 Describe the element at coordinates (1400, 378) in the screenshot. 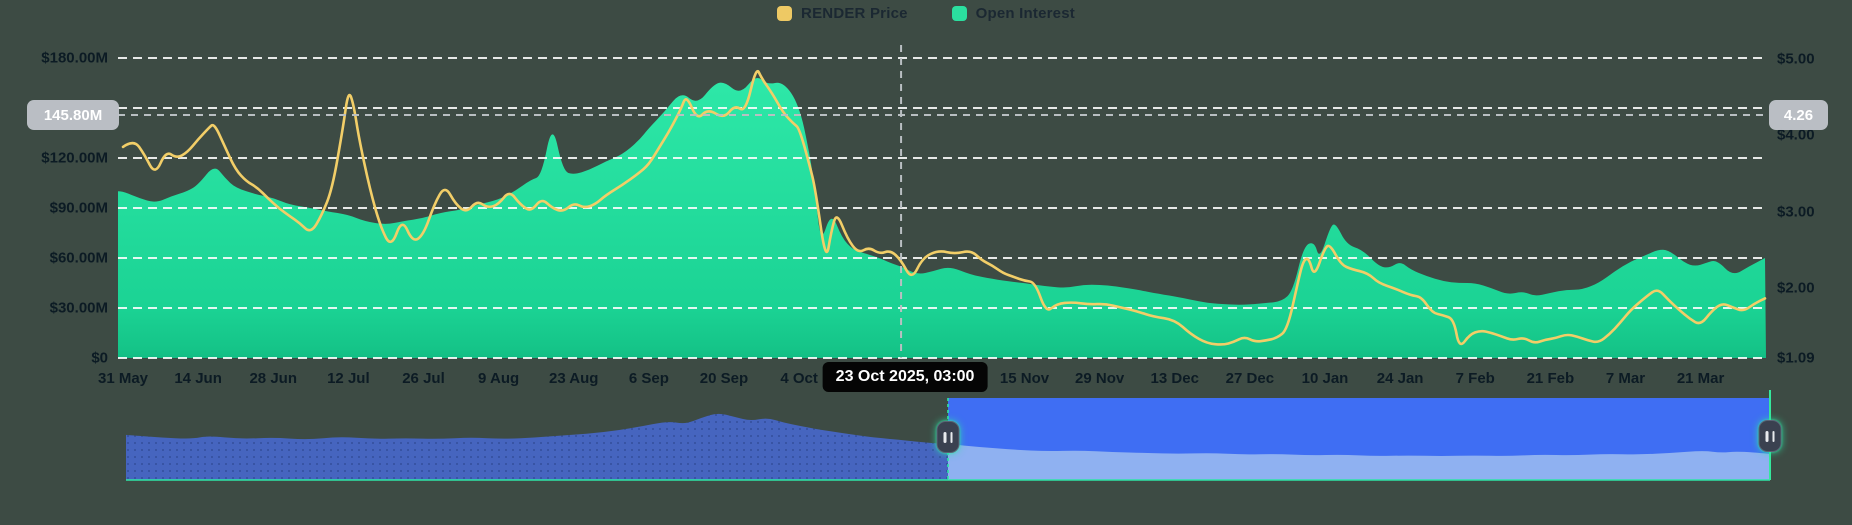

I see `x-axis-label: 24 Jan` at that location.